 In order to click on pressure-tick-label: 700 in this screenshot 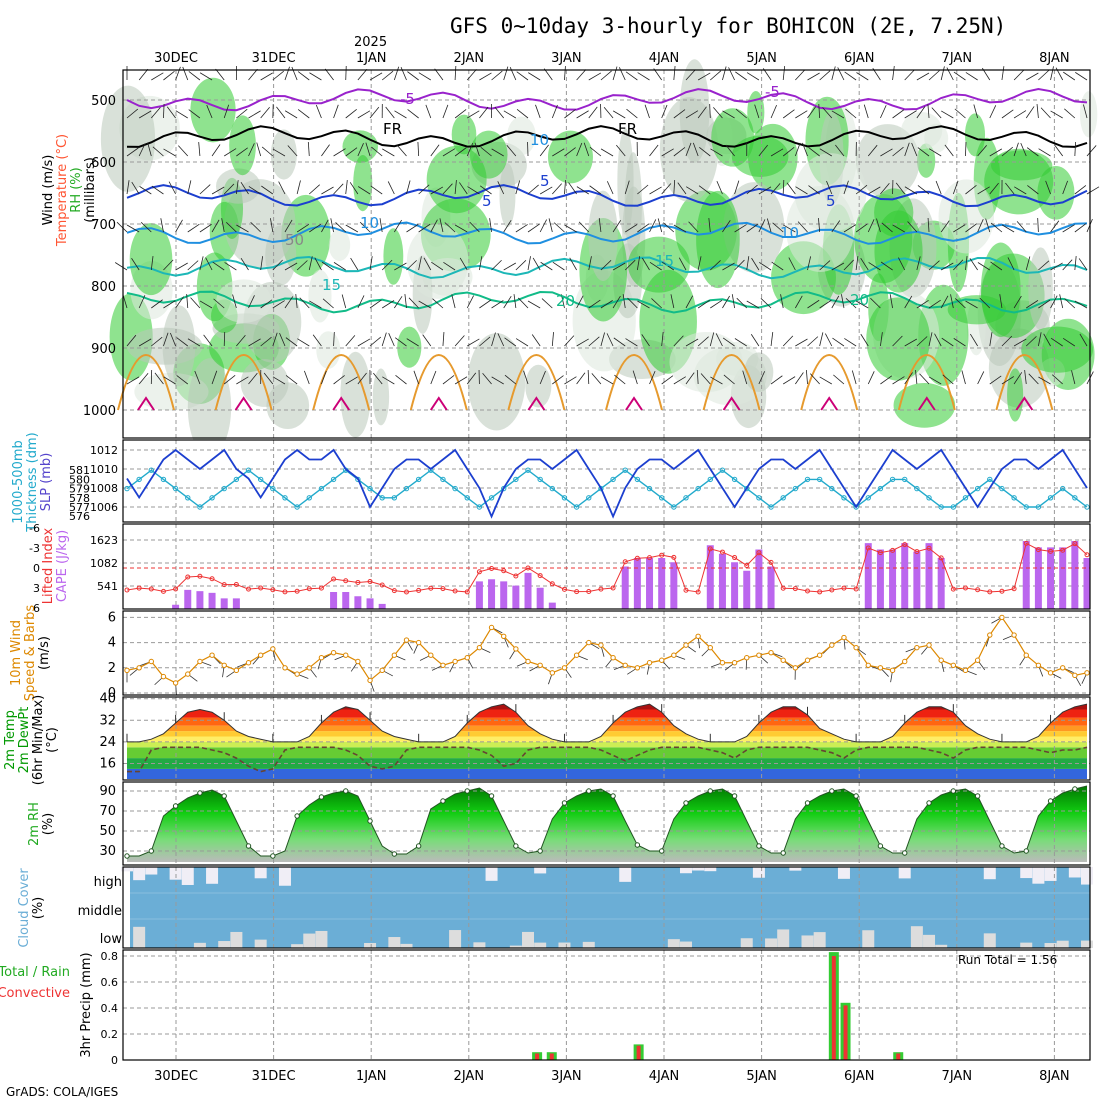, I will do `click(103, 225)`.